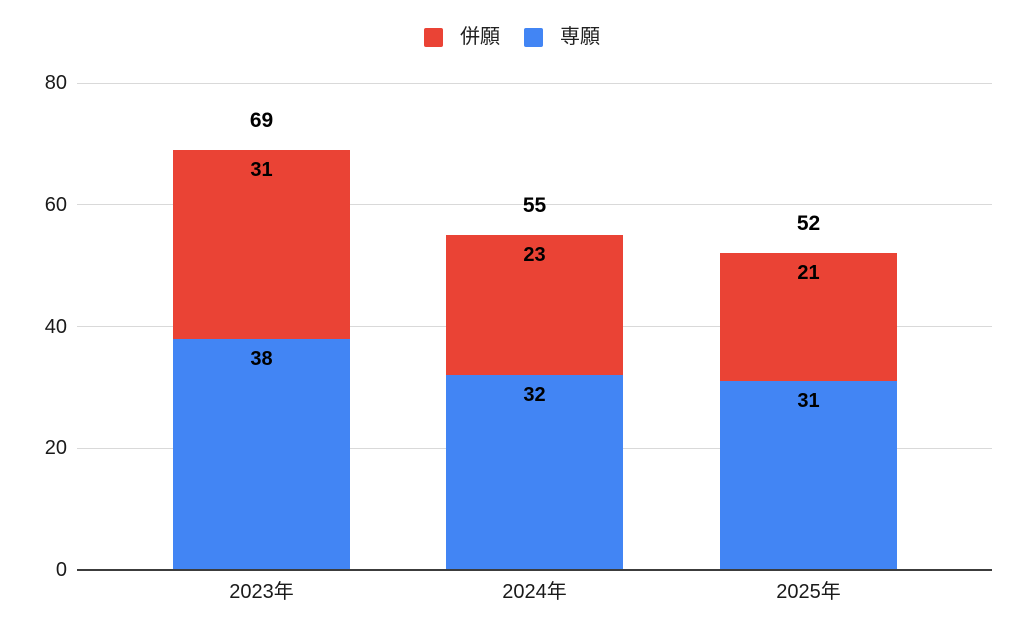  I want to click on y-axis-tick-label: 40, so click(55, 326).